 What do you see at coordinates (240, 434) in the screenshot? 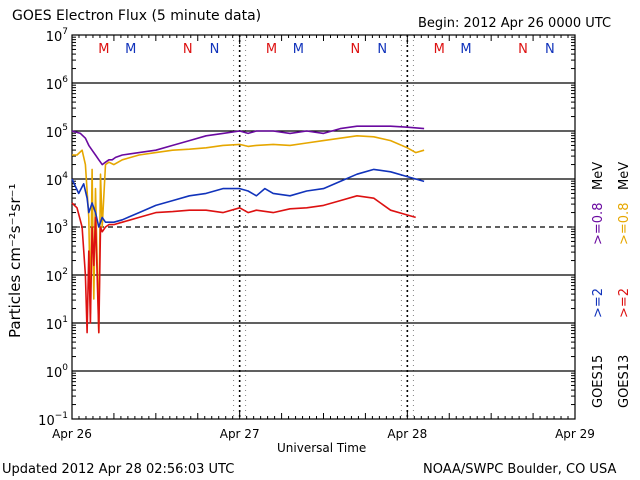
I see `x-tick-label: Apr 27` at bounding box center [240, 434].